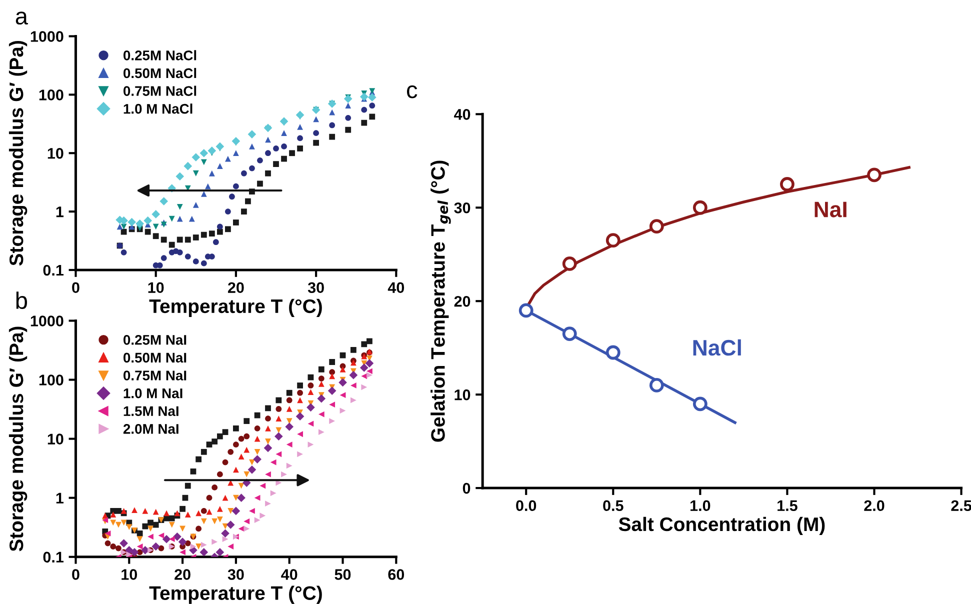 This screenshot has height=604, width=971. I want to click on legend-label: 0.75M NaI, so click(155, 375).